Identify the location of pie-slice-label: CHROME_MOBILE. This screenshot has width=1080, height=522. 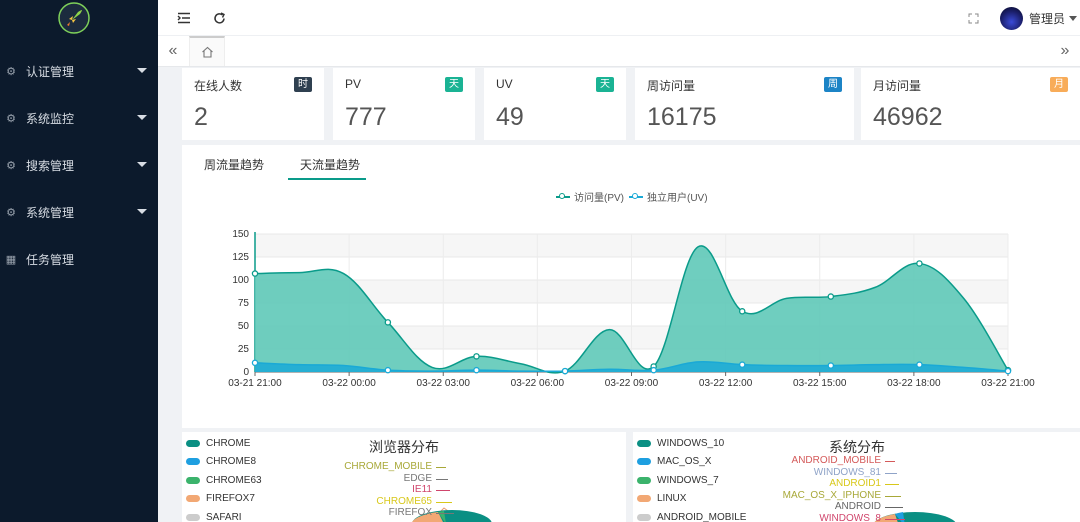
(388, 466).